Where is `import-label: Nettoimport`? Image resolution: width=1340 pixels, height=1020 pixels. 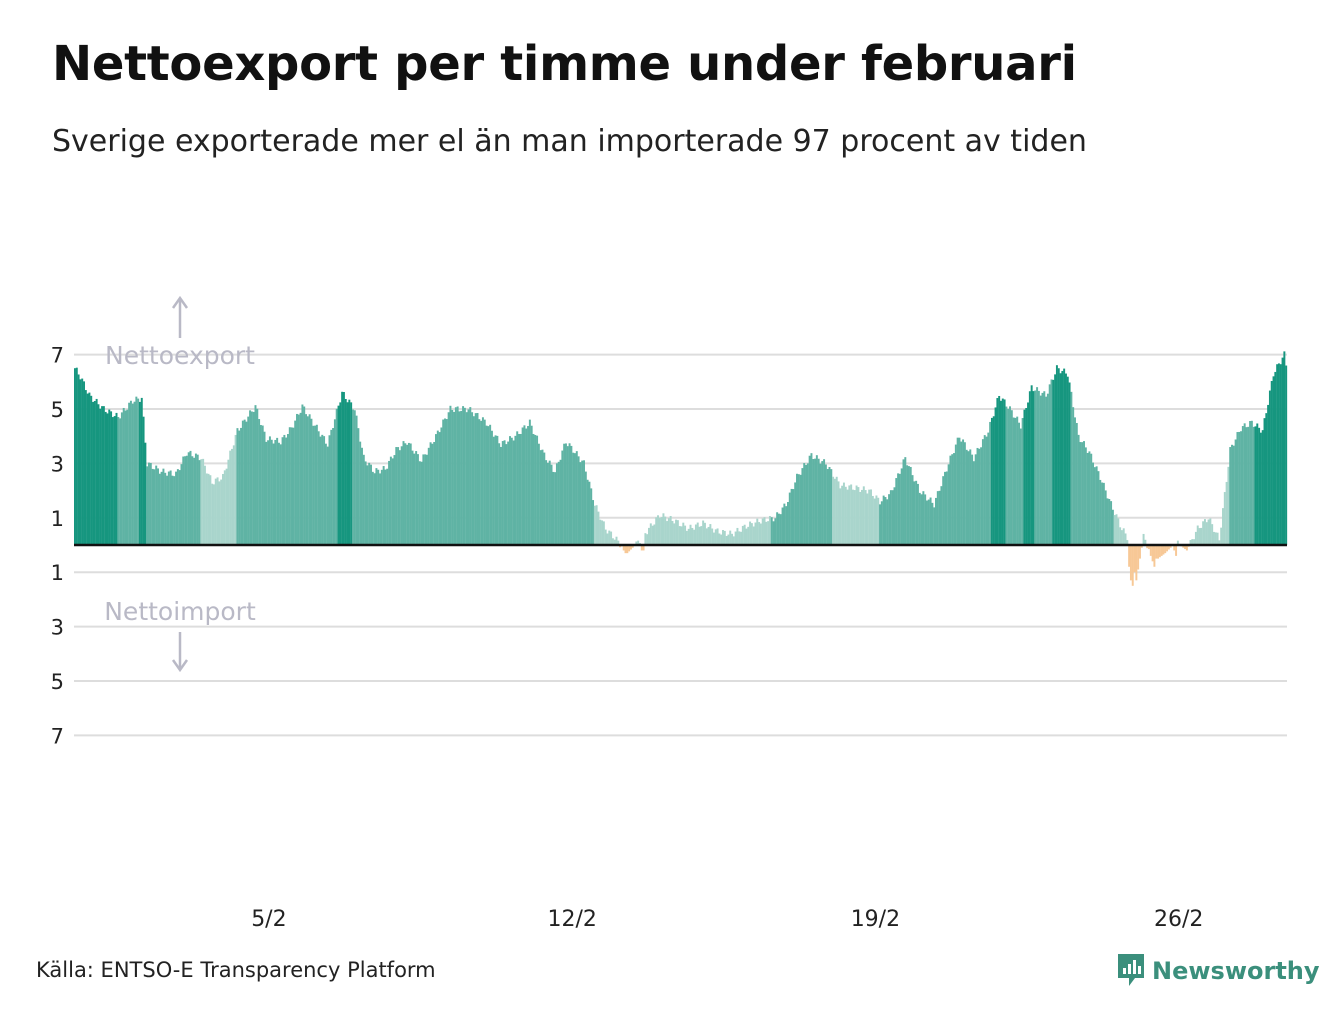 import-label: Nettoimport is located at coordinates (180, 611).